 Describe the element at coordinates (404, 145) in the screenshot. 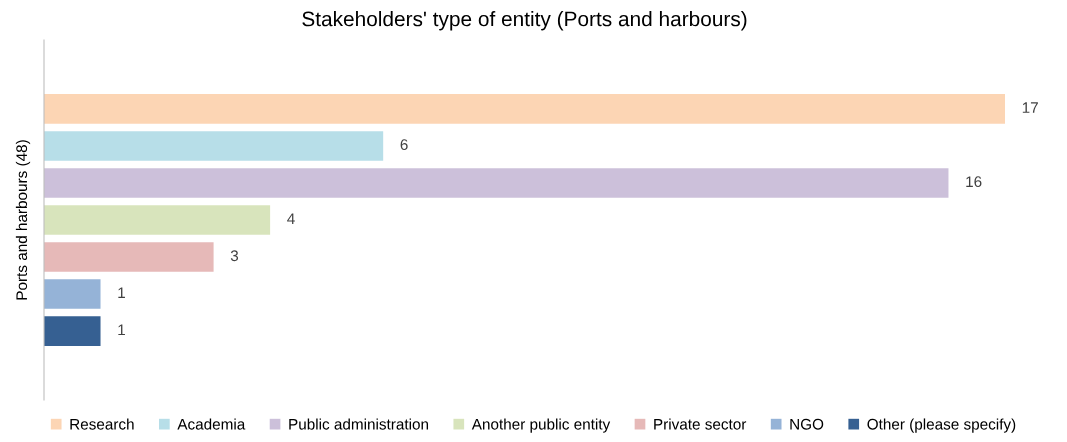

I see `data-label: 6` at that location.